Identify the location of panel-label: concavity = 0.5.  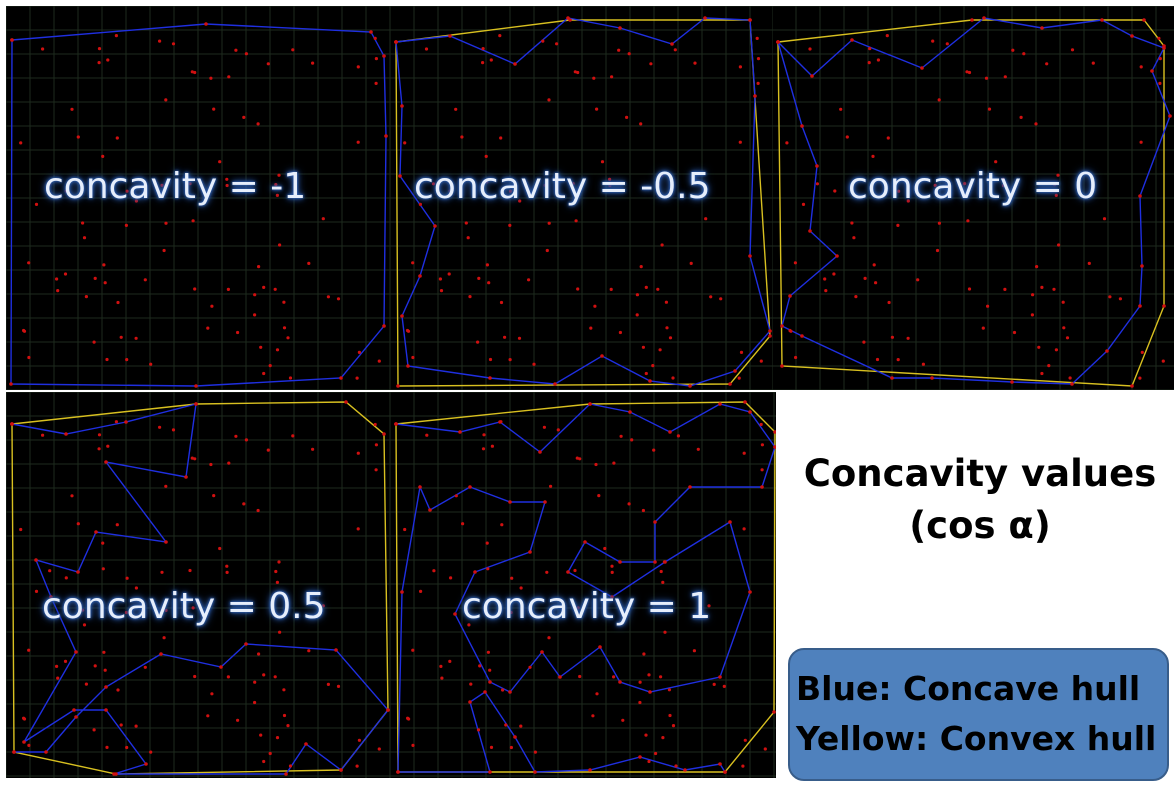
(184, 606).